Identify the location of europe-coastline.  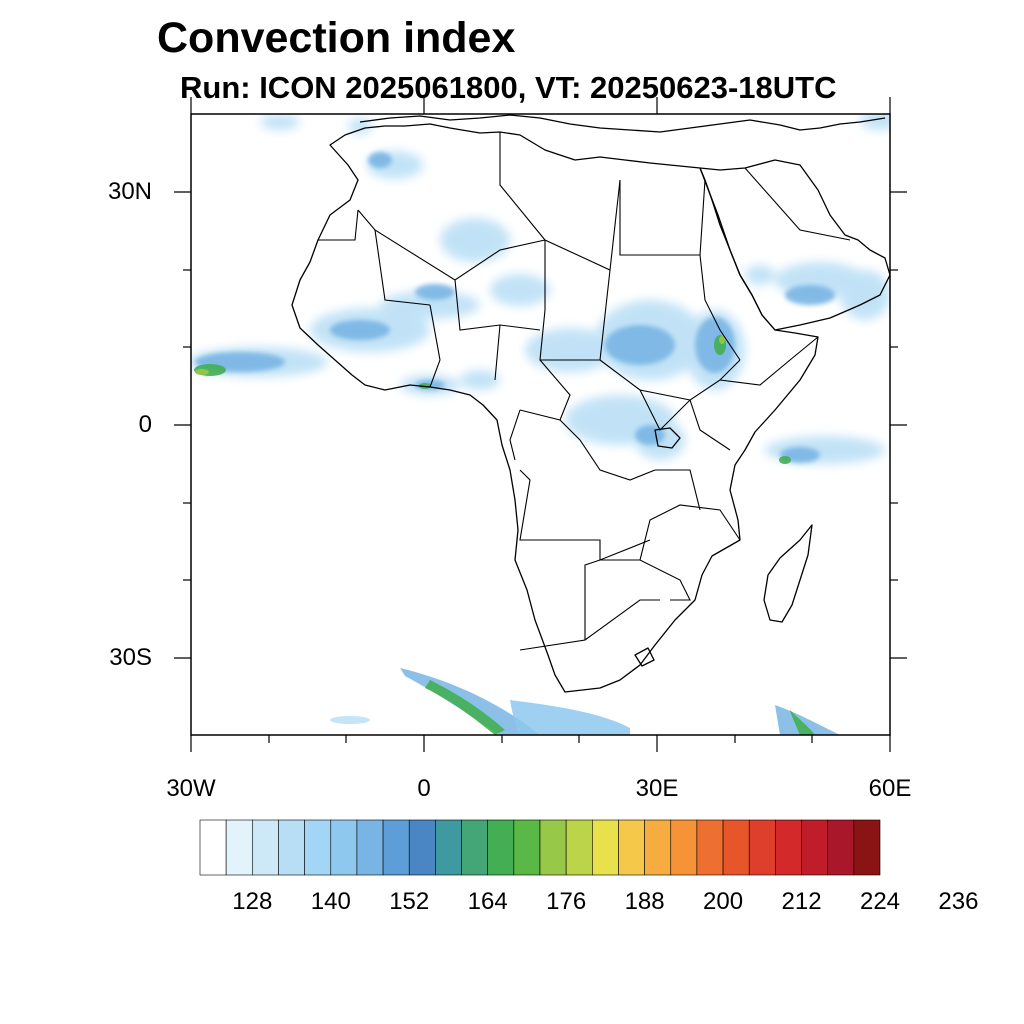
(622, 123).